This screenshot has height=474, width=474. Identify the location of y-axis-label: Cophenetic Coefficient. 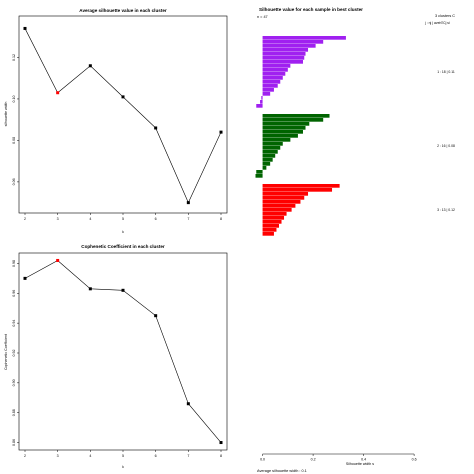
(6, 352).